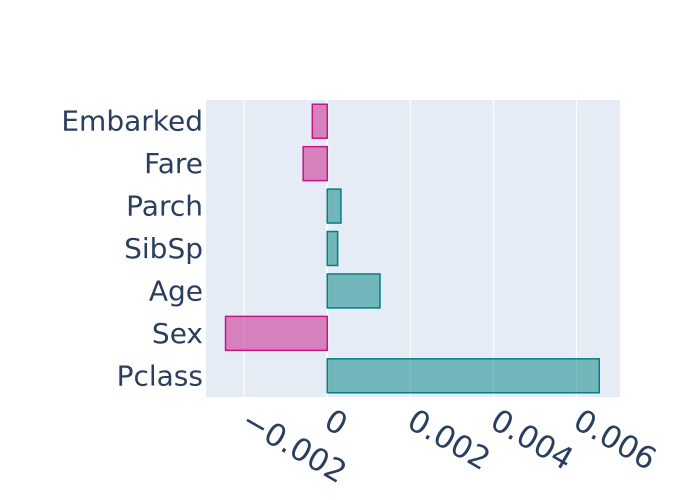 The width and height of the screenshot is (700, 500). What do you see at coordinates (353, 291) in the screenshot?
I see `bar-age` at bounding box center [353, 291].